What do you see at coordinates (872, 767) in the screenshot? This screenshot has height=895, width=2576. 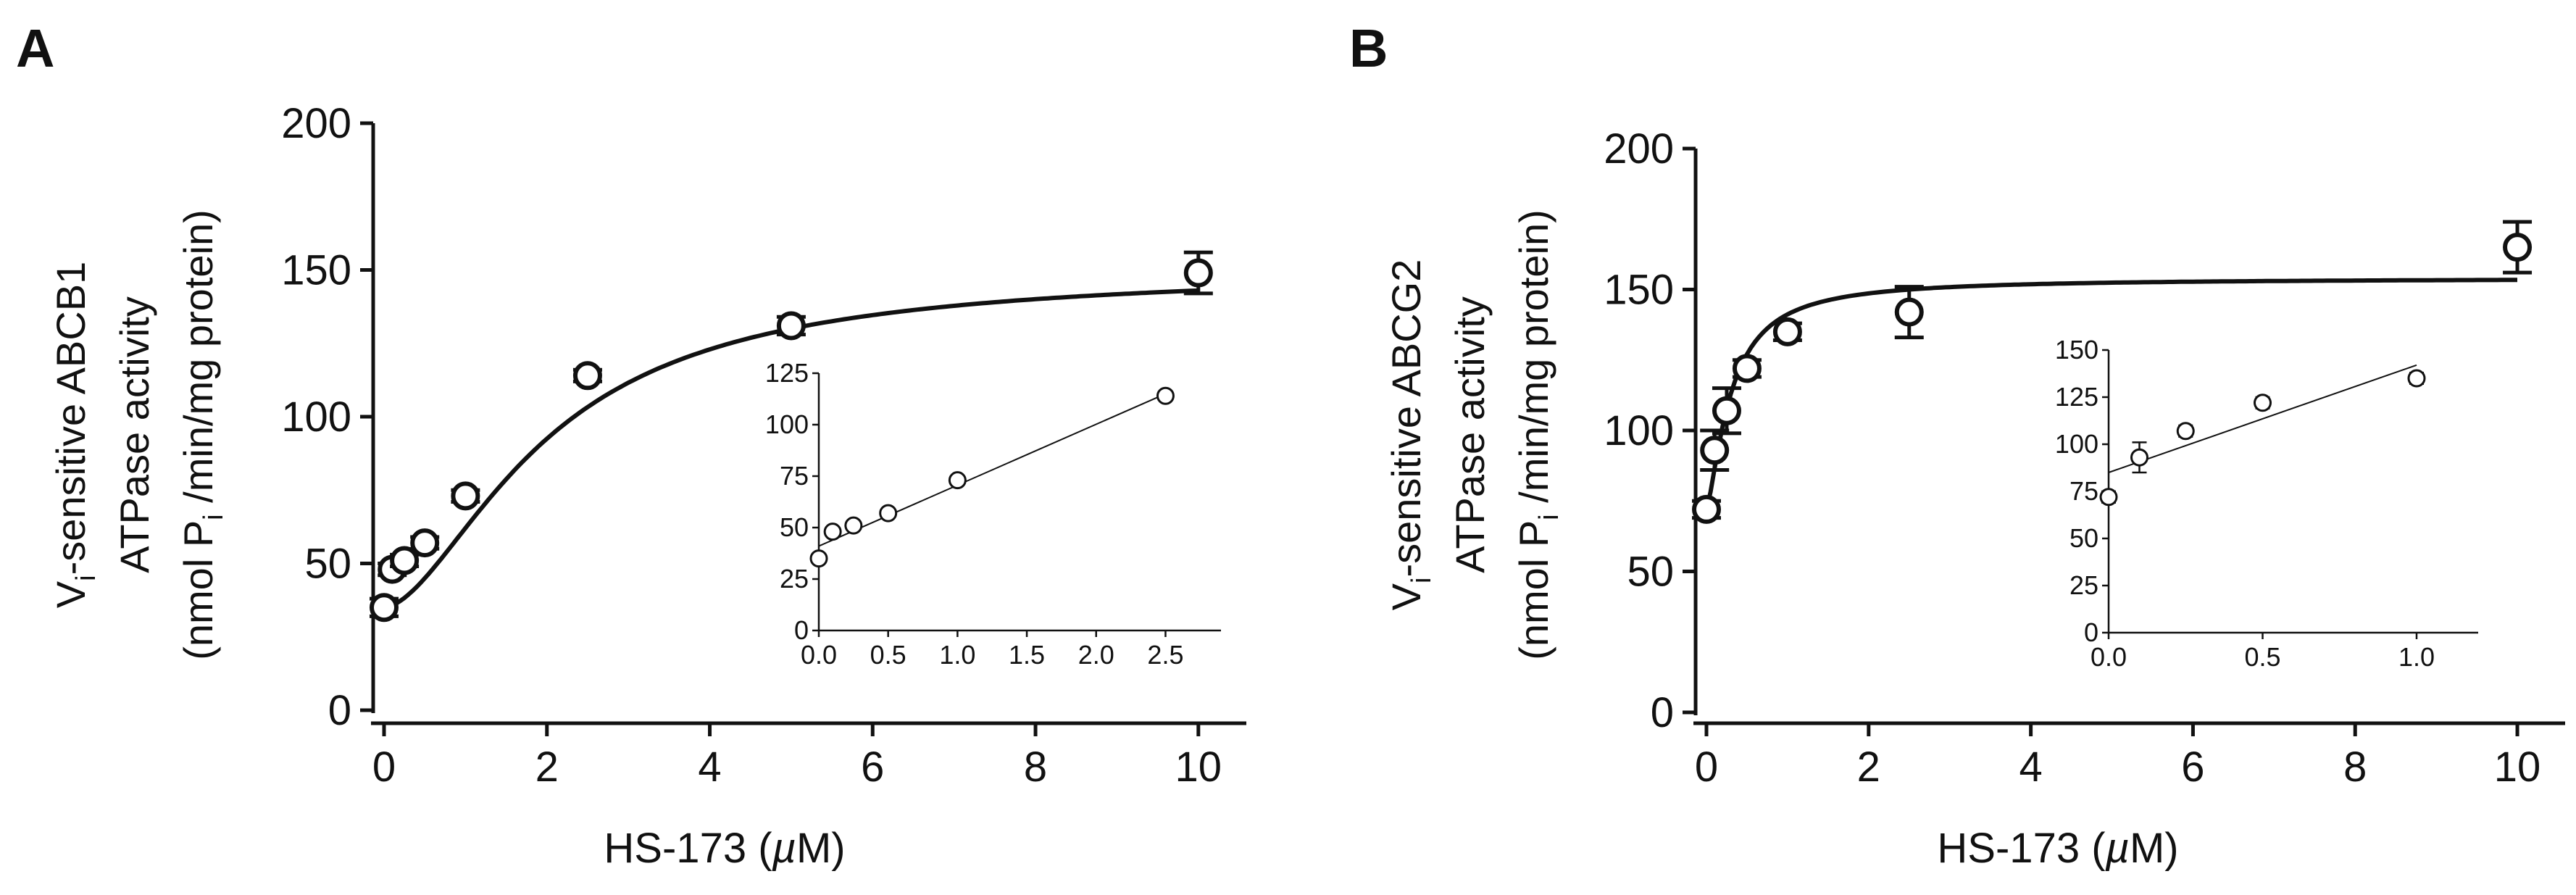 I see `panel-a-x-tick-label: 6` at bounding box center [872, 767].